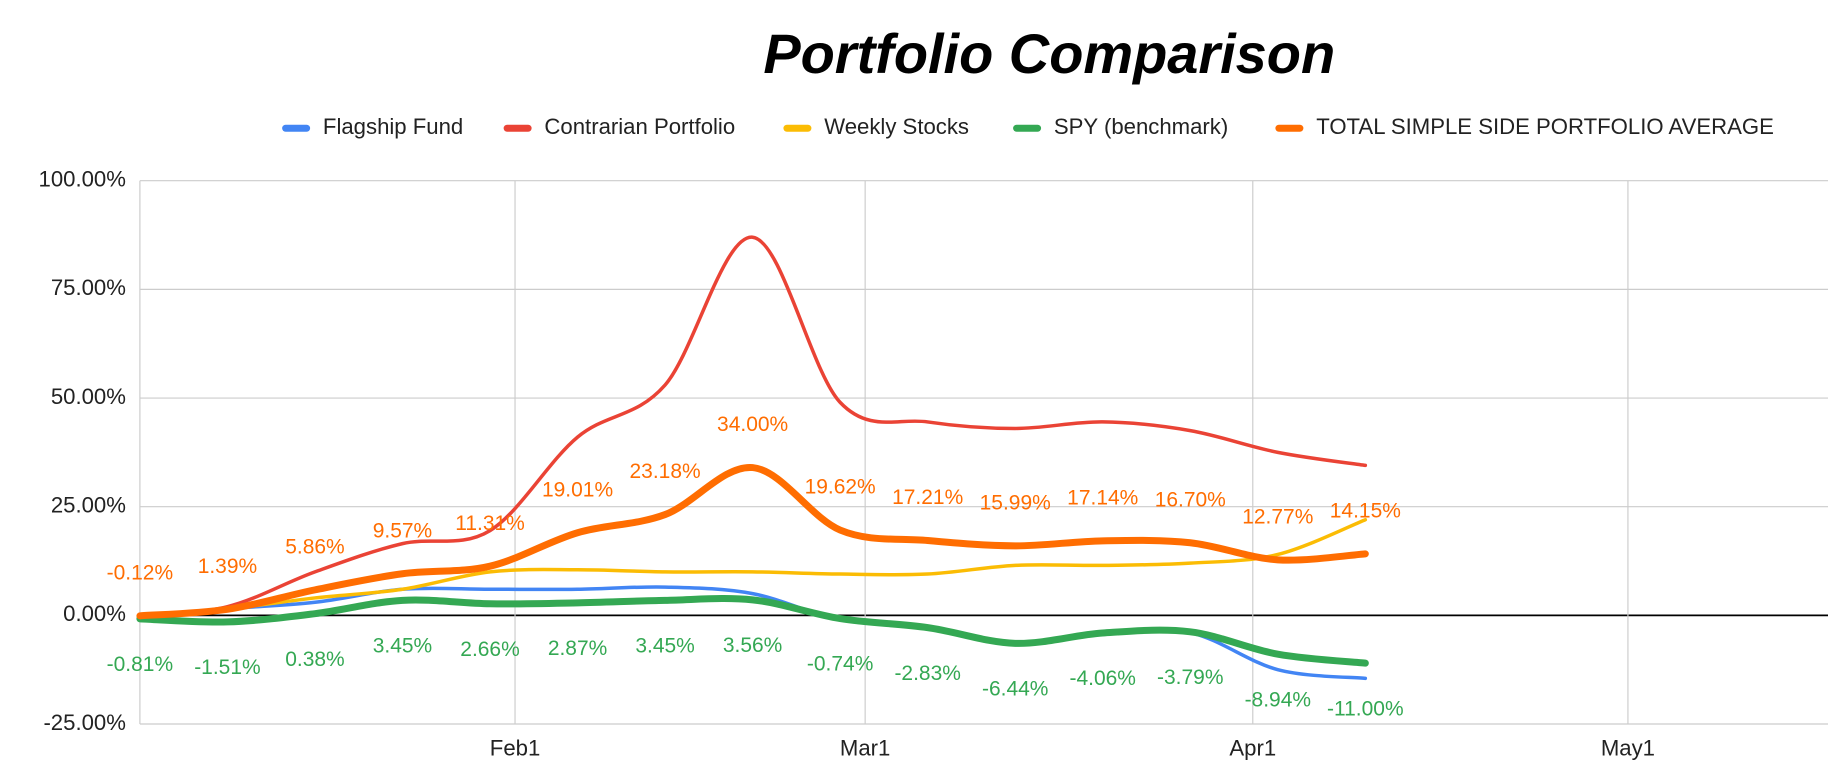  What do you see at coordinates (927, 497) in the screenshot?
I see `data-label: 17.21%` at bounding box center [927, 497].